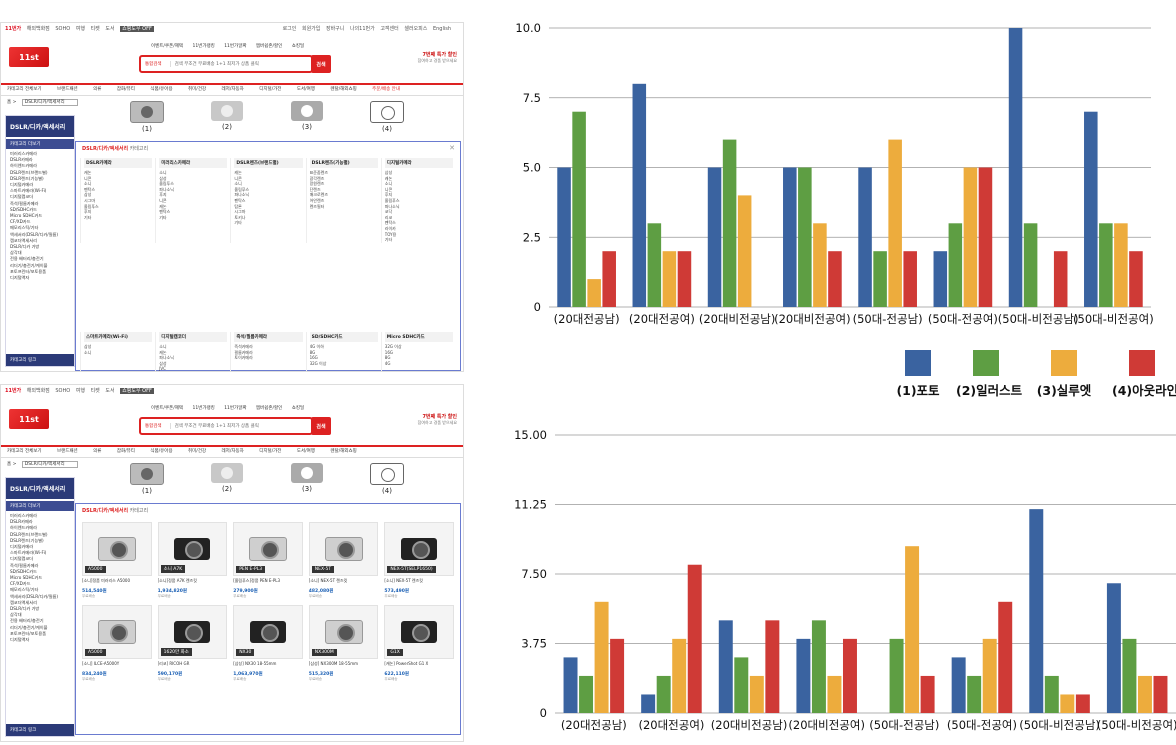 This screenshot has height=745, width=1176. I want to click on product-name: [소니]정품 A7K 렌즈킷, so click(177, 580).